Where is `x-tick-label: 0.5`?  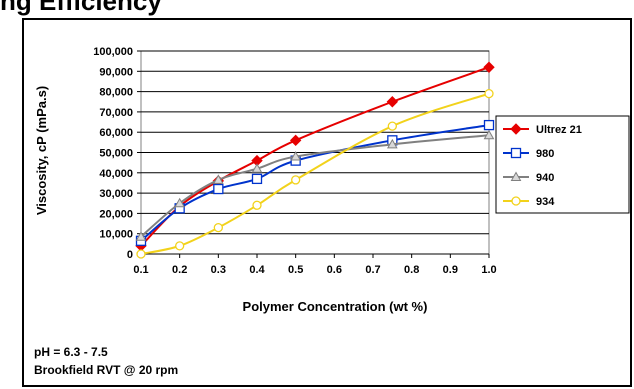 x-tick-label: 0.5 is located at coordinates (295, 270).